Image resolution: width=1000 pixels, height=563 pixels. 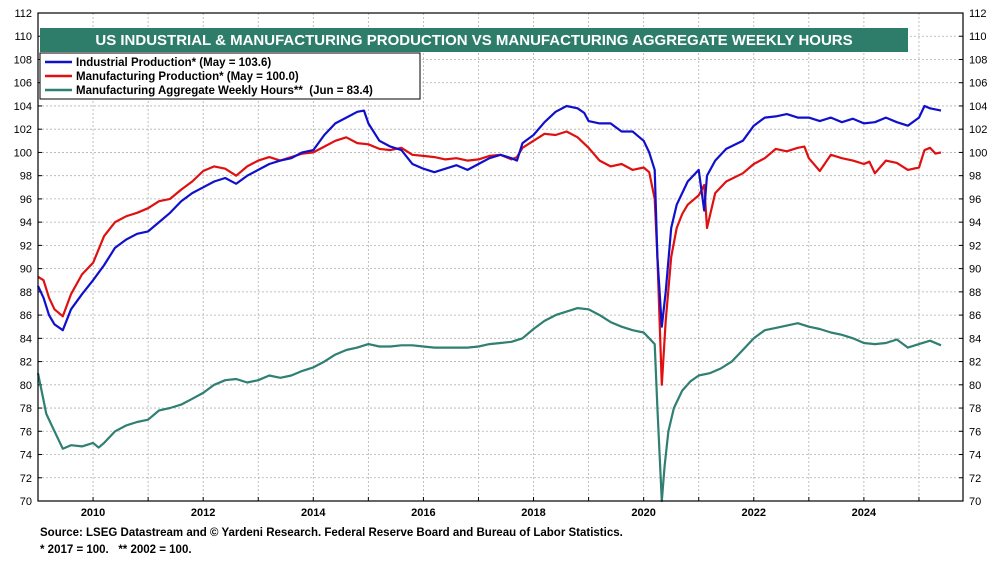 I want to click on y-tick-label-right: 82, so click(x=975, y=363).